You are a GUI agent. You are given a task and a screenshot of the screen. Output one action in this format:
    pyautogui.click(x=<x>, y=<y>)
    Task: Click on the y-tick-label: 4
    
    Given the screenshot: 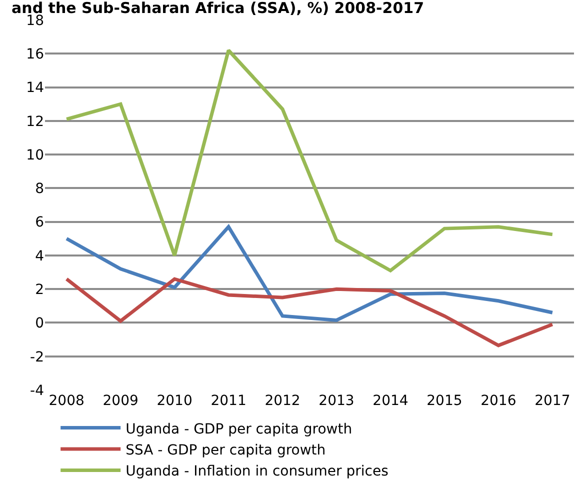 What is the action you would take?
    pyautogui.click(x=39, y=256)
    